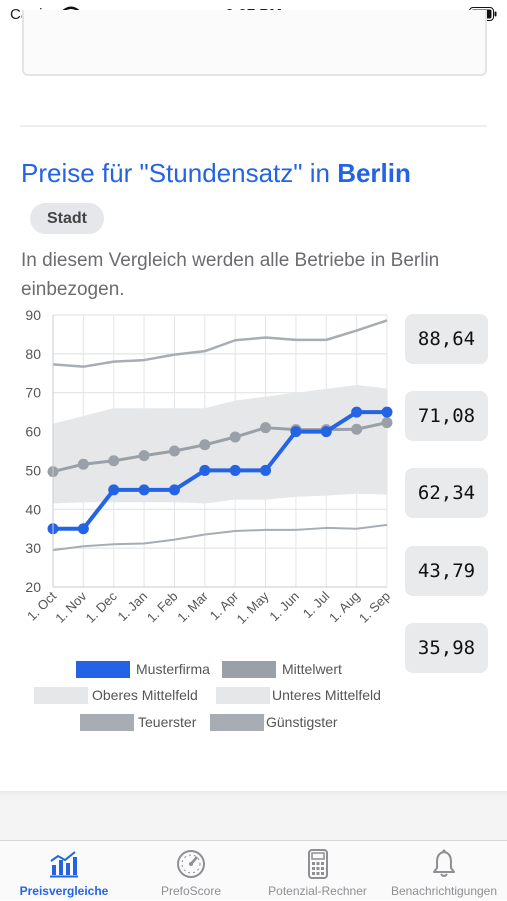 This screenshot has height=901, width=507. Describe the element at coordinates (179, 173) in the screenshot. I see `section-title-prefix: Preise für "Stundensatz" in` at that location.